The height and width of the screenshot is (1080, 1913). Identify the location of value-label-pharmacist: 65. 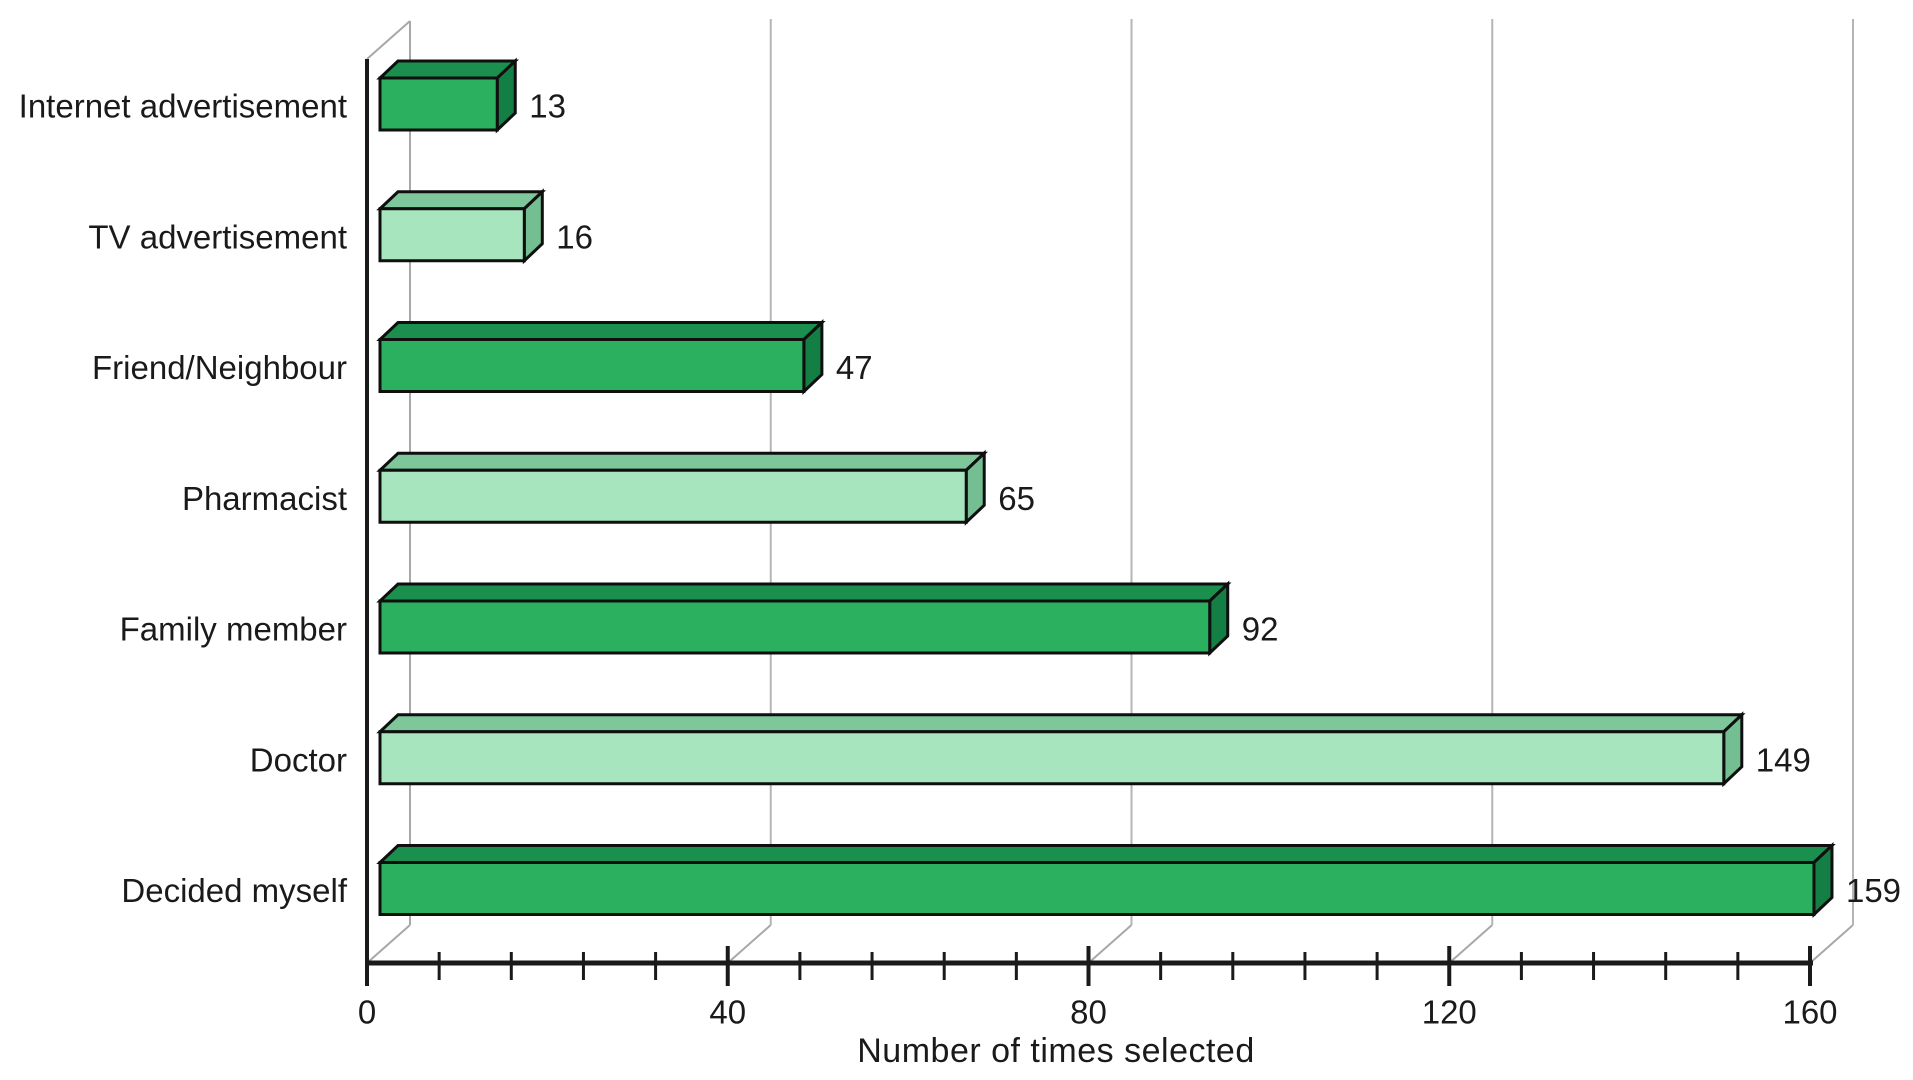
(1016, 498).